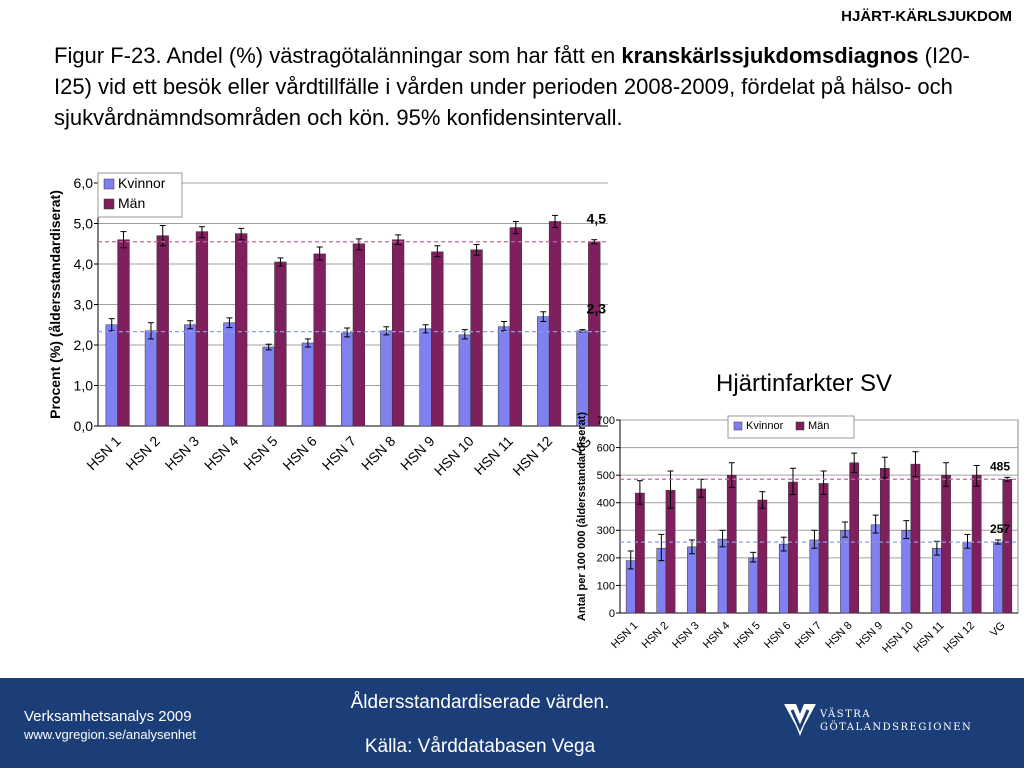  Describe the element at coordinates (746, 635) in the screenshot. I see `x-tick-label: HSN 5` at that location.